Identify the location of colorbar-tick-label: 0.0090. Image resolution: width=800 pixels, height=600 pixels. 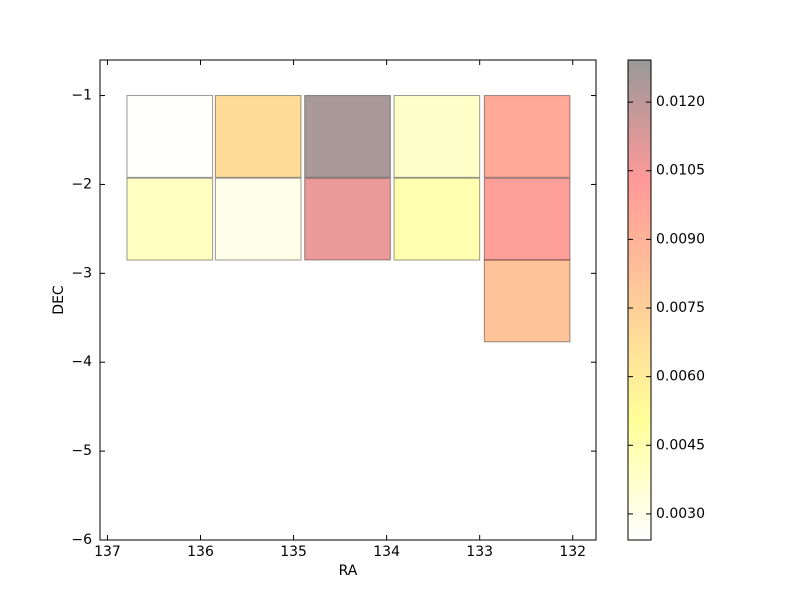
(680, 239).